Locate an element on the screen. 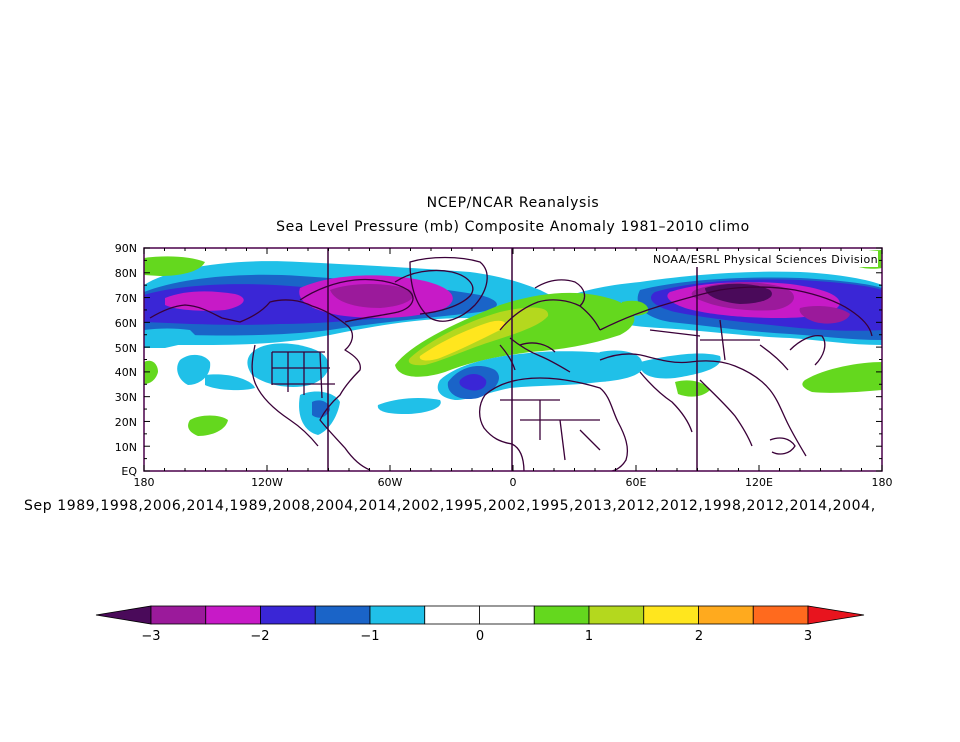 The height and width of the screenshot is (742, 960). lat-label-10n: 10N is located at coordinates (126, 447).